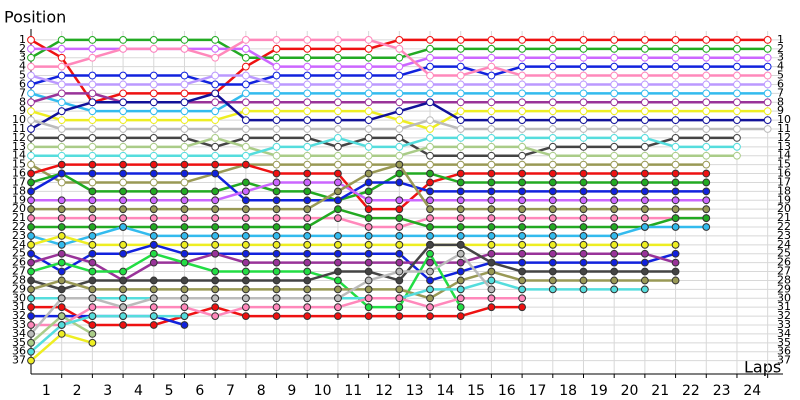 The image size is (800, 400). Describe the element at coordinates (107, 333) in the screenshot. I see `series-line` at that location.